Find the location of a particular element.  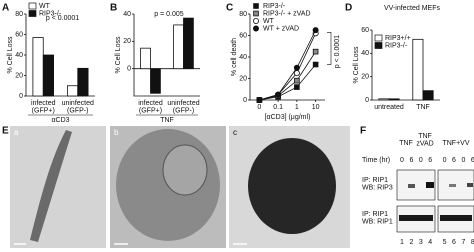

lane-number: 1 is located at coordinates (402, 242).